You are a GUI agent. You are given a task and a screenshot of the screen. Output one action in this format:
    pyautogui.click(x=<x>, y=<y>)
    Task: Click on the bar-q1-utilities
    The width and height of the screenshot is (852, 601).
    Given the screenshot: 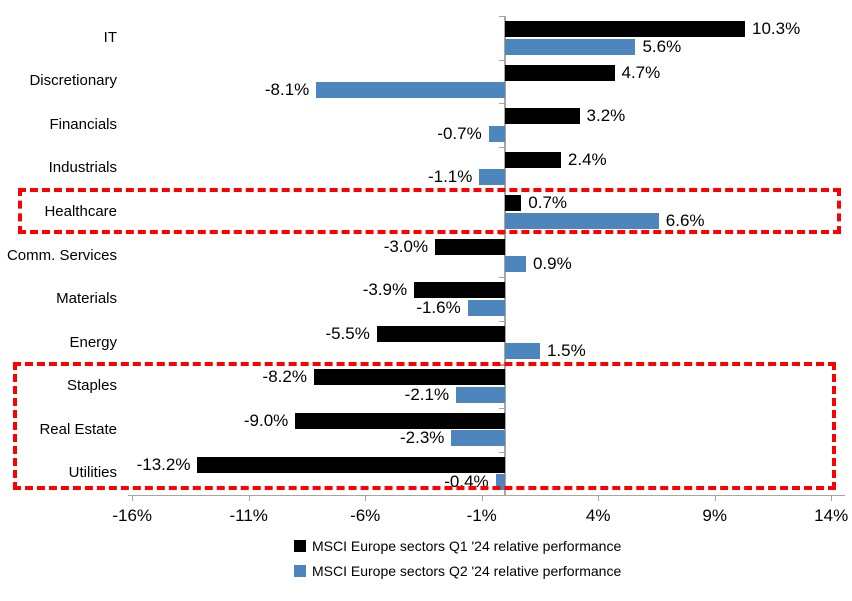 What is the action you would take?
    pyautogui.click(x=351, y=464)
    